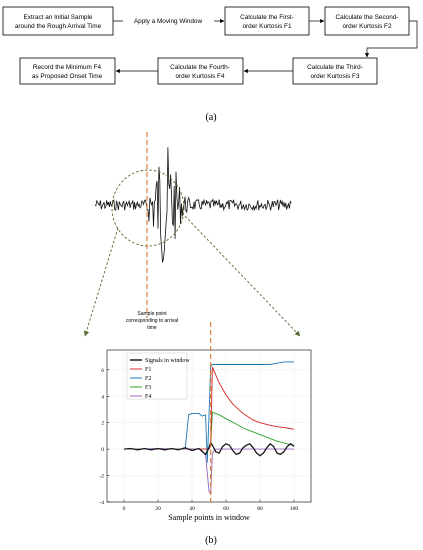  Describe the element at coordinates (266, 26) in the screenshot. I see `box-first-order-line2: order Kurtosis F1` at that location.